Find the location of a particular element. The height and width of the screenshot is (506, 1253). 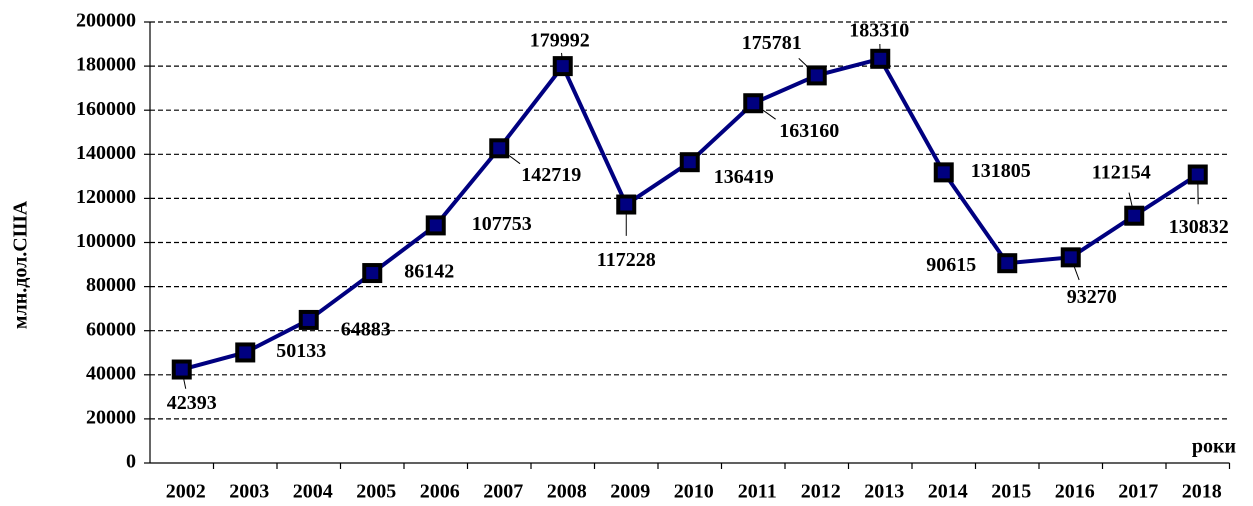

x-tick-label: 2006 is located at coordinates (440, 492).